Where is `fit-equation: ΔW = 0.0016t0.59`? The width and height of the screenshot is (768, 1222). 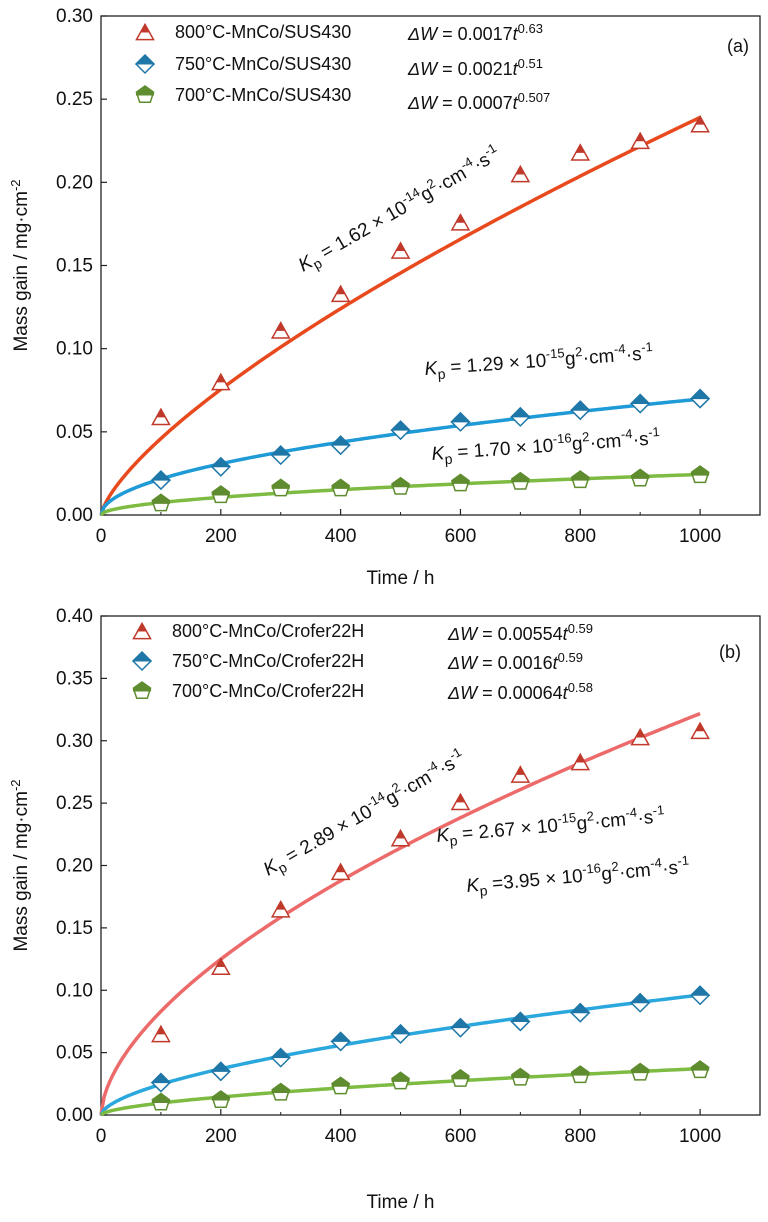
fit-equation: ΔW = 0.0016t0.59 is located at coordinates (515, 661).